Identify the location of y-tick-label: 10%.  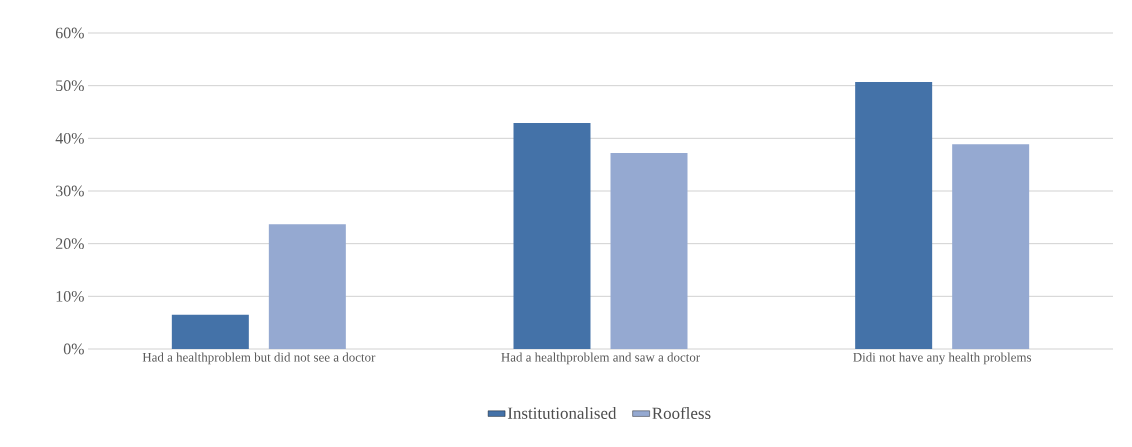
(70, 296).